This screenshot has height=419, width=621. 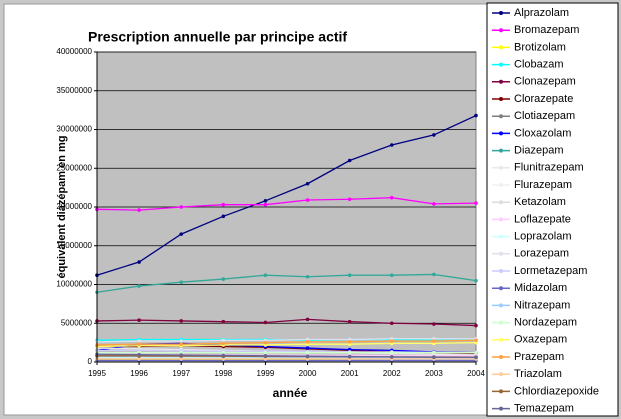 What do you see at coordinates (74, 206) in the screenshot?
I see `y-tick-label: 20000000` at bounding box center [74, 206].